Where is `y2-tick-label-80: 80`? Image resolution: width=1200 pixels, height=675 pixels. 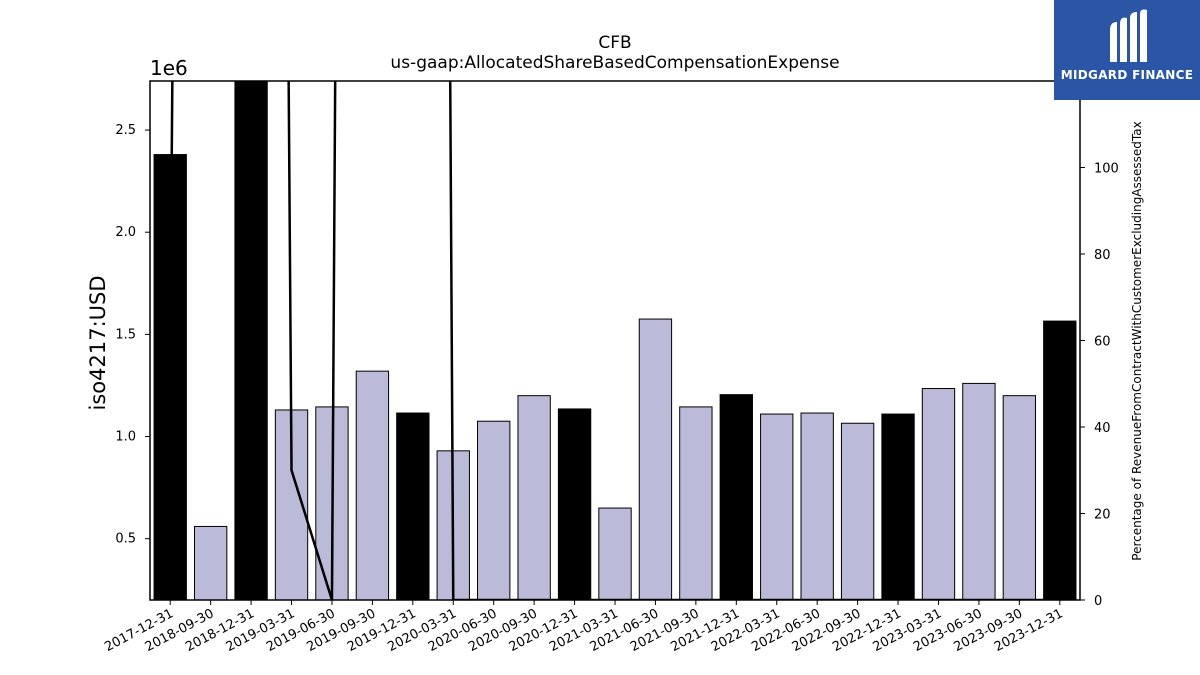
y2-tick-label-80: 80 is located at coordinates (1102, 255).